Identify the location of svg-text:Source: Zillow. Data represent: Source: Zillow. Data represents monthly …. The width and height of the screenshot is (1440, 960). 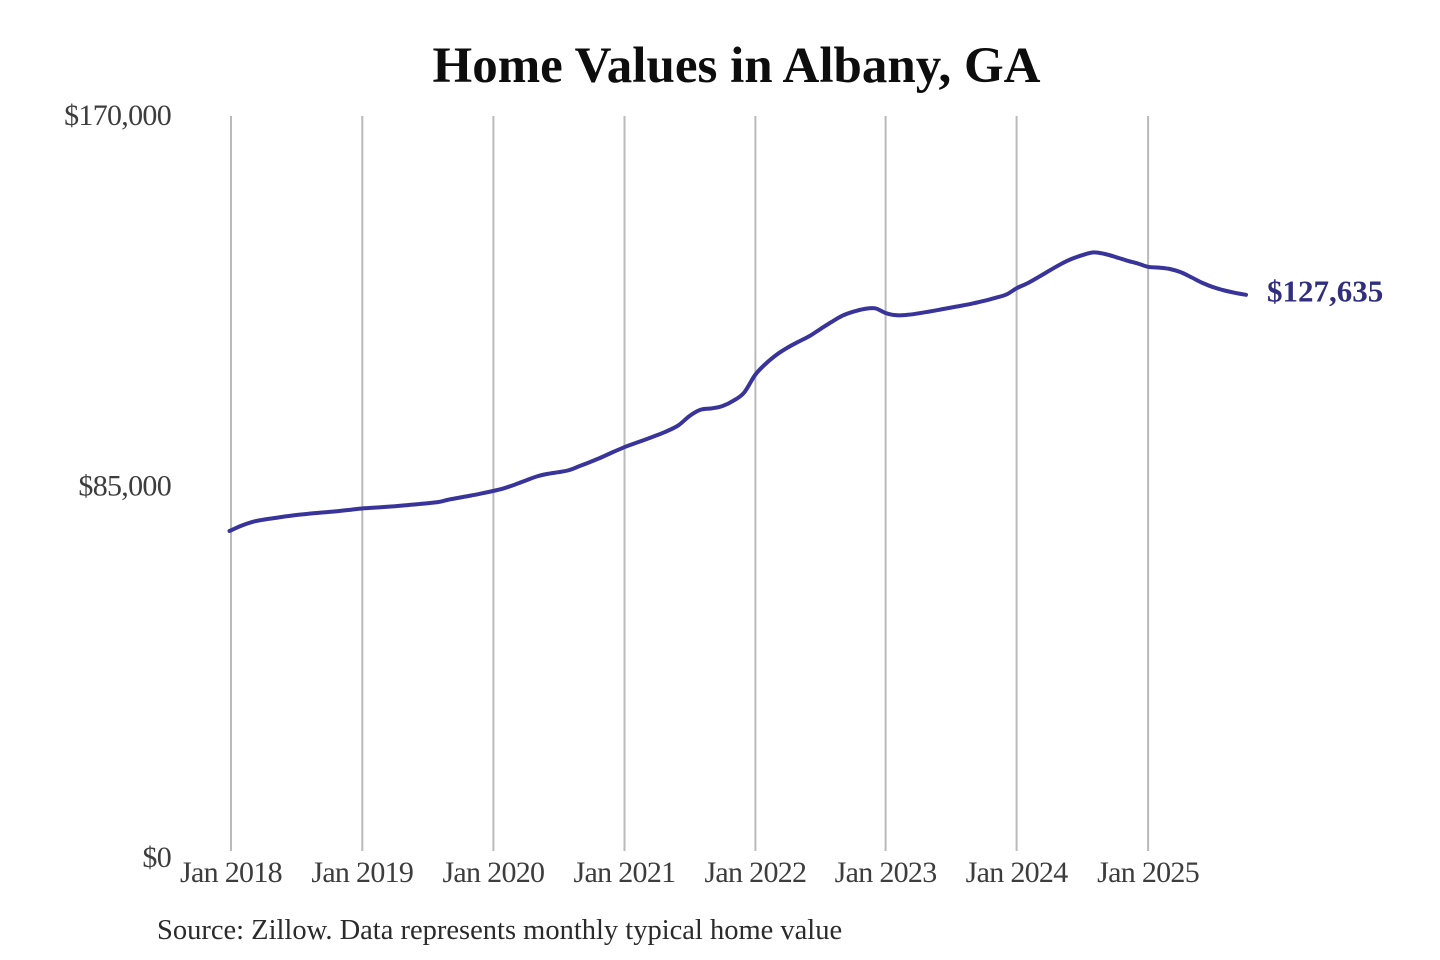
(499, 930).